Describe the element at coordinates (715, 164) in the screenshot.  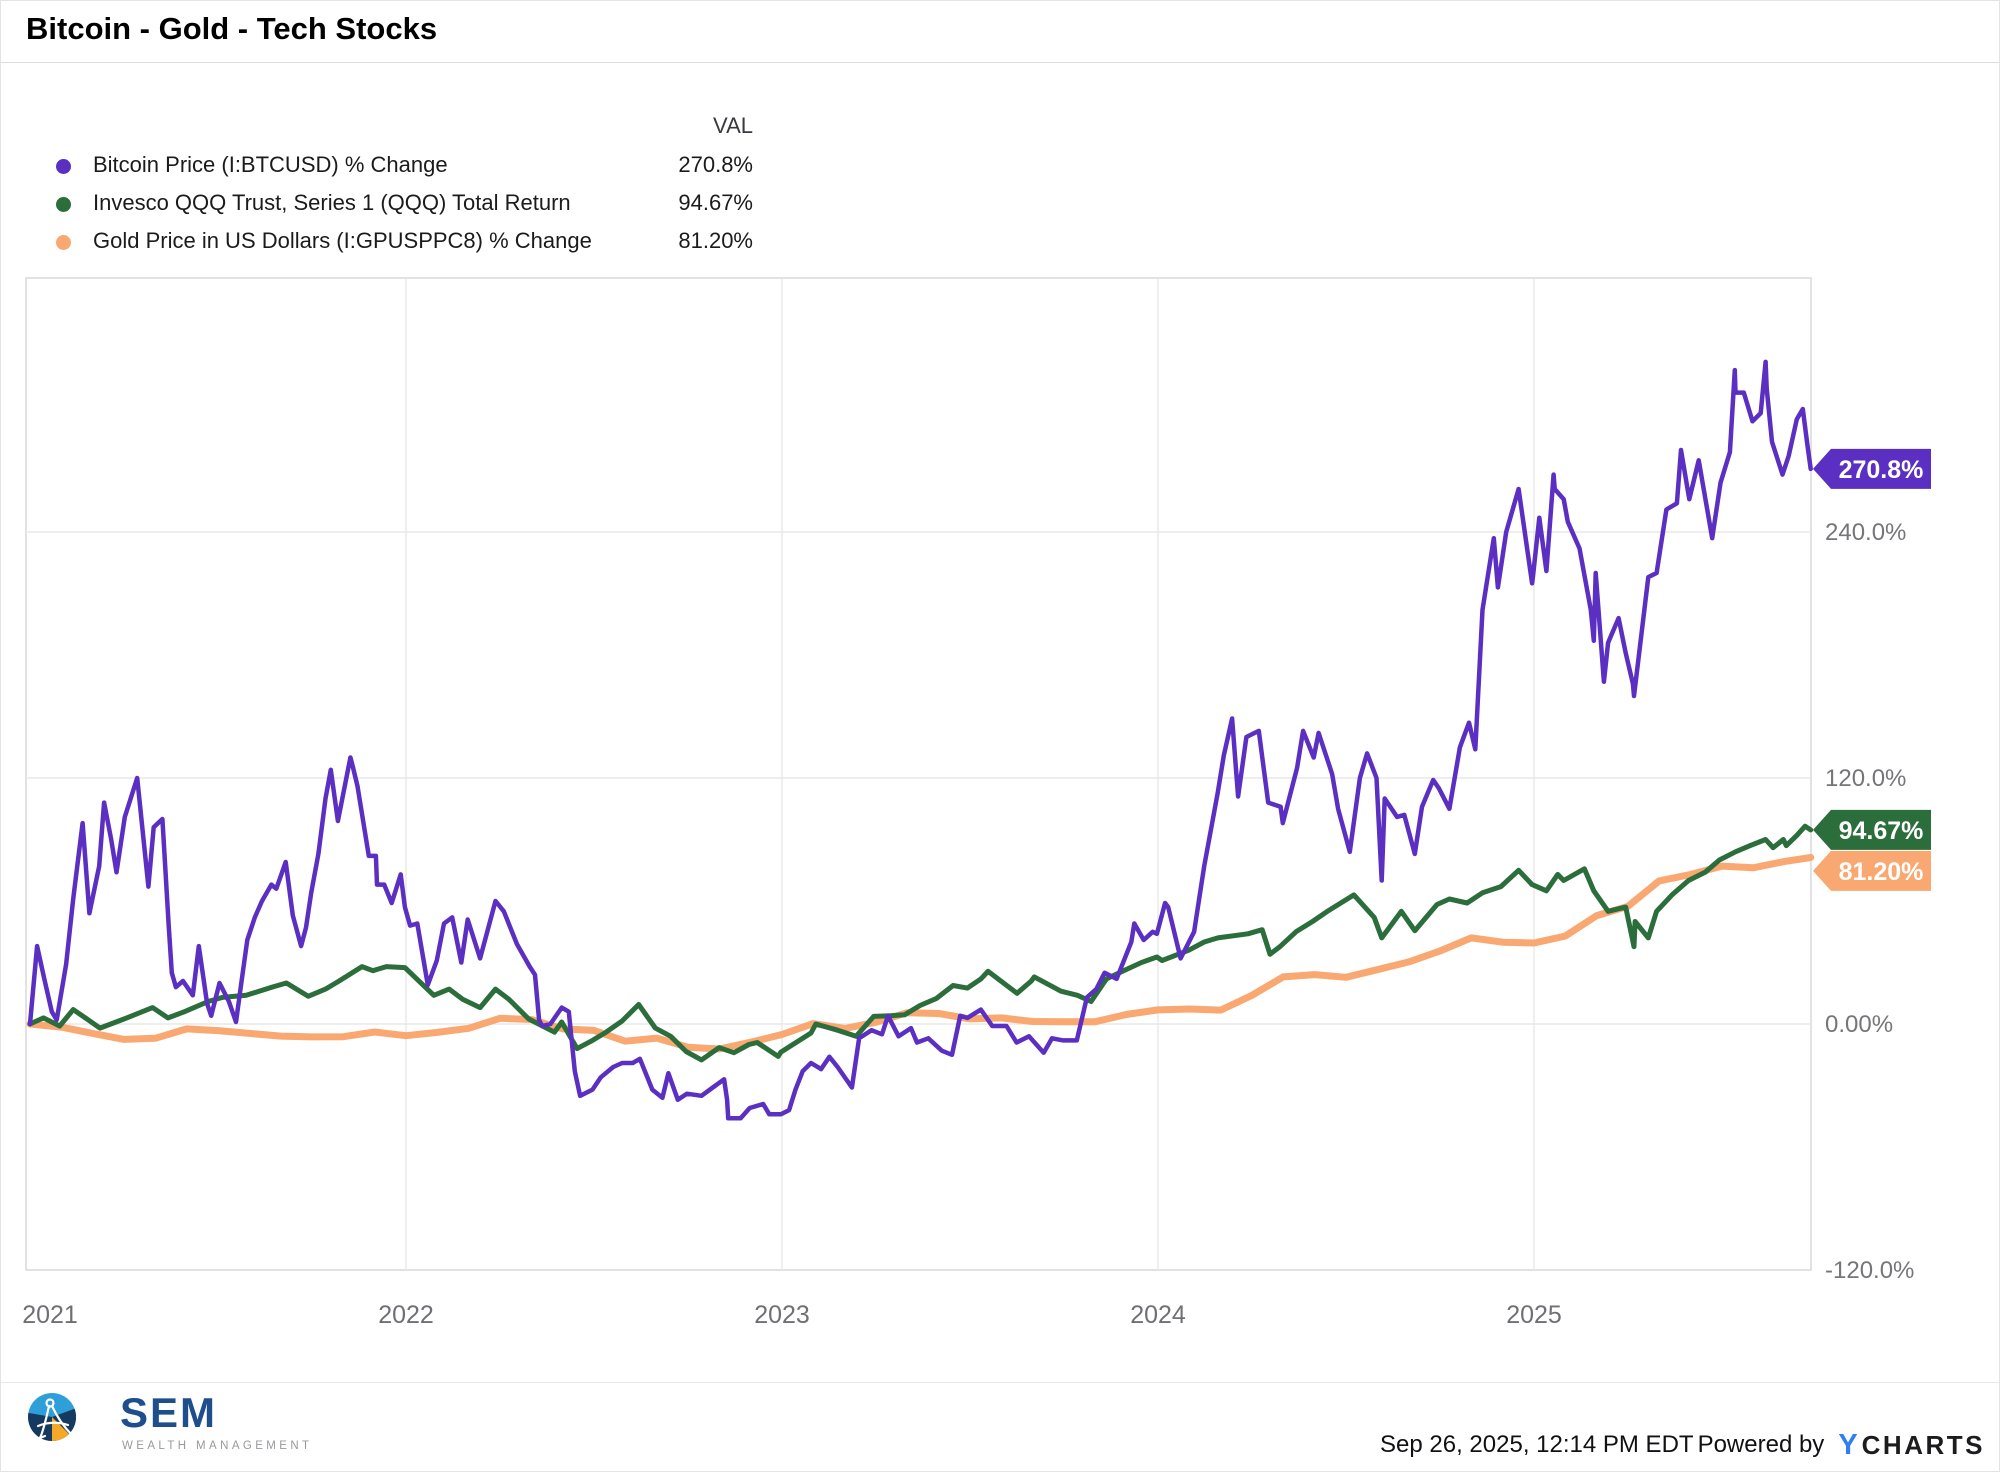
I see `legend-item-value: 270.8%` at that location.